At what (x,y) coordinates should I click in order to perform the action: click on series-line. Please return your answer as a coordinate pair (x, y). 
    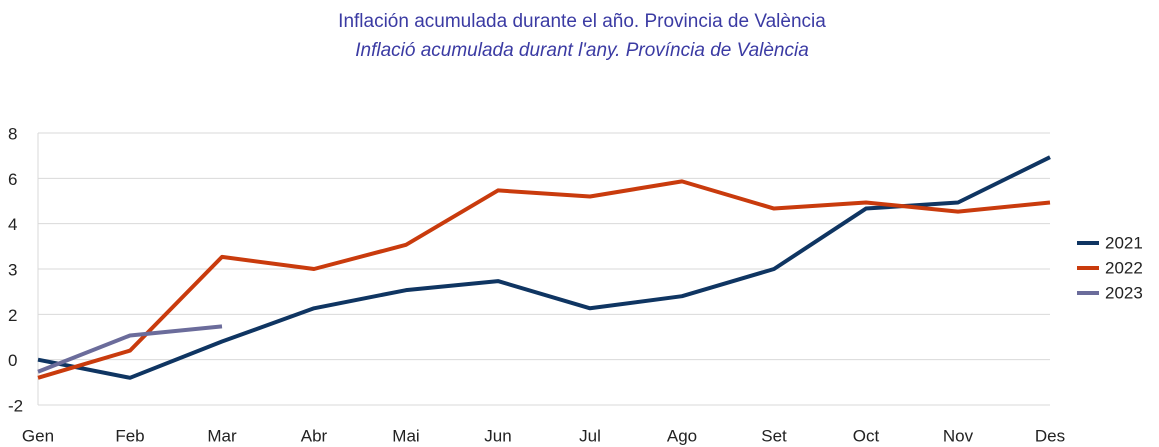
    Looking at the image, I should click on (130, 349).